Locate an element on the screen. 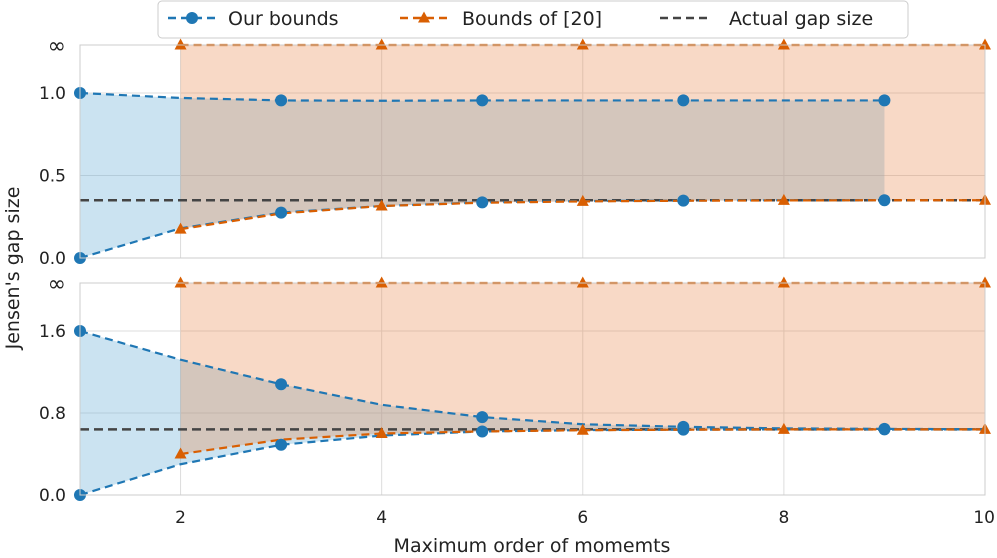  x-tick-label: 8 is located at coordinates (783, 518).